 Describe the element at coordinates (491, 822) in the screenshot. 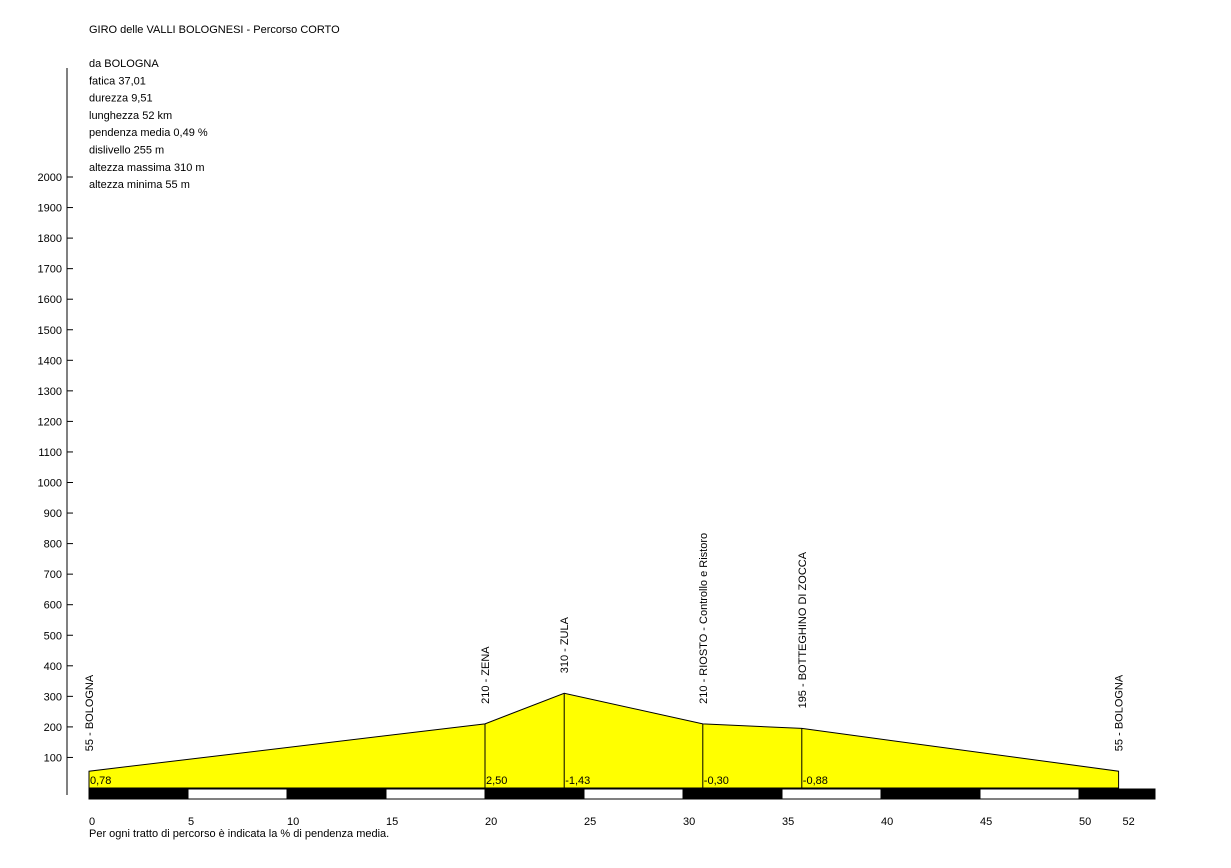

I see `x-tick-label: 20` at that location.